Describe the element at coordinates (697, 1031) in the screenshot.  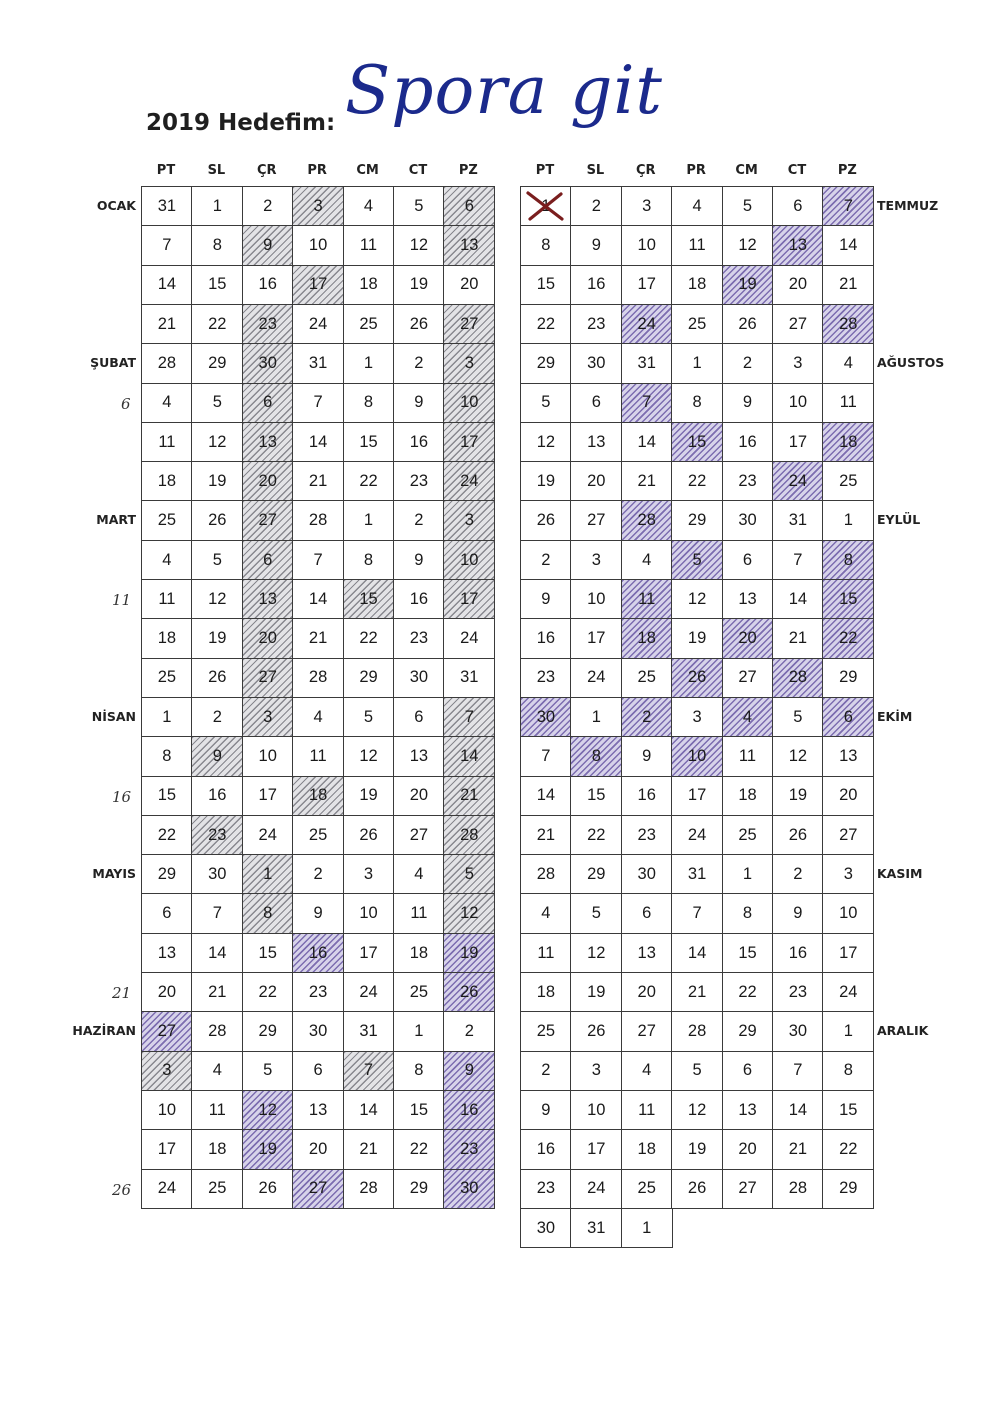
I see `right-day-cell: 28` at that location.